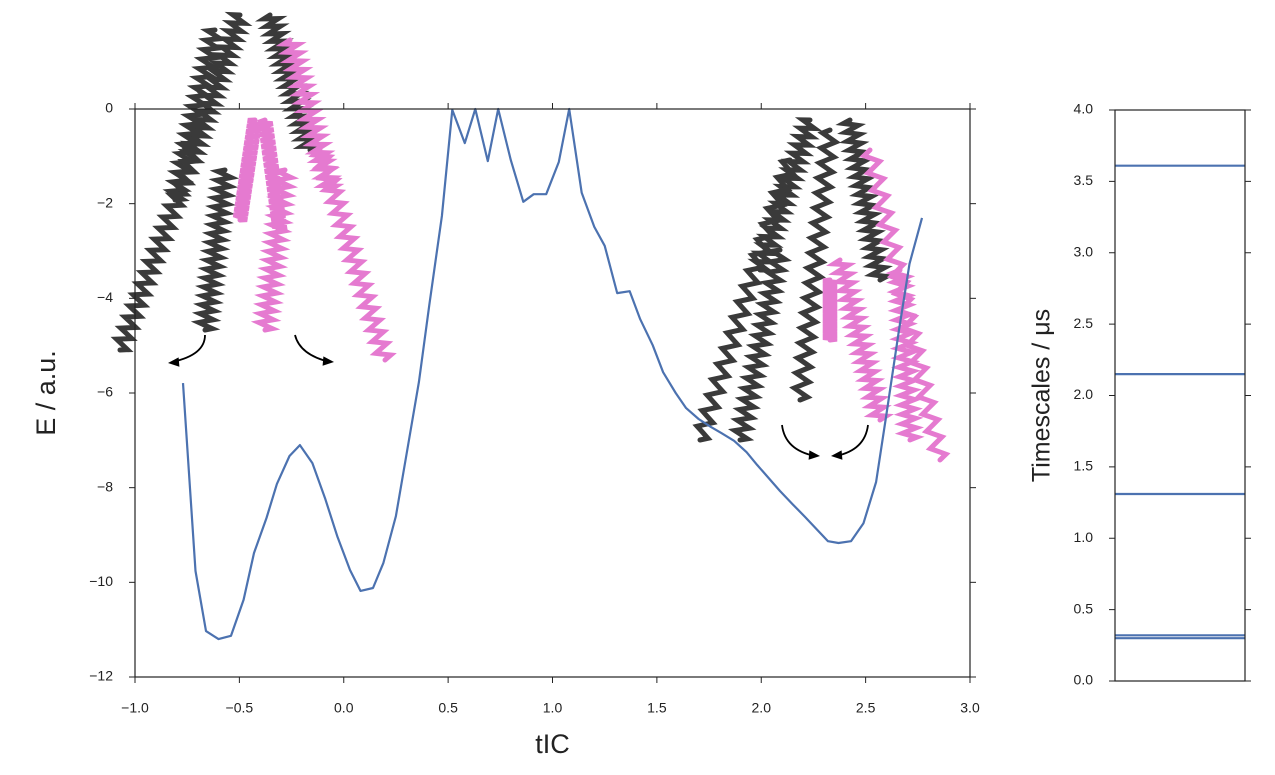 This screenshot has width=1275, height=775. What do you see at coordinates (866, 708) in the screenshot?
I see `x-tick-label: 2.5` at bounding box center [866, 708].